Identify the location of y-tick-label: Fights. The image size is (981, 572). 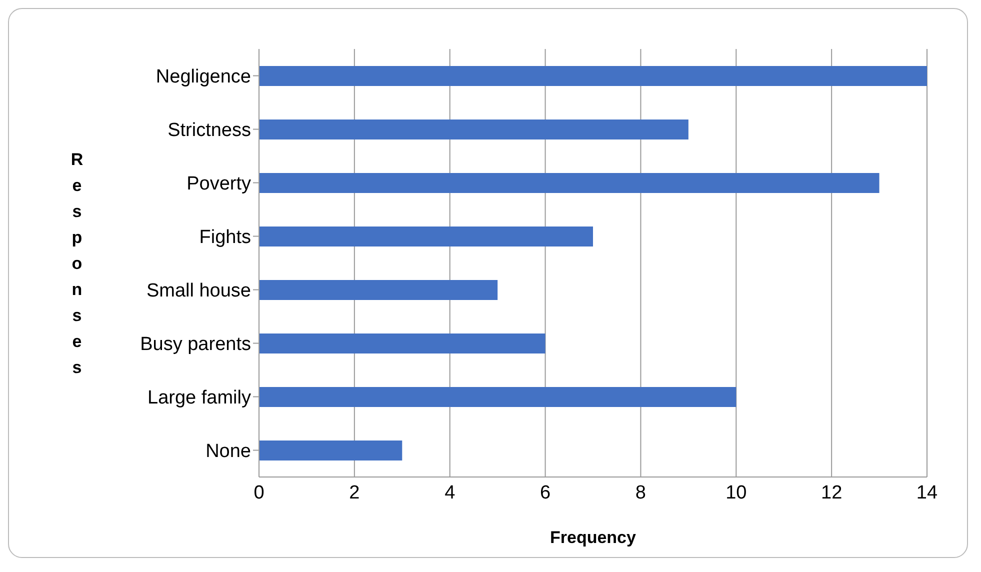
(225, 237).